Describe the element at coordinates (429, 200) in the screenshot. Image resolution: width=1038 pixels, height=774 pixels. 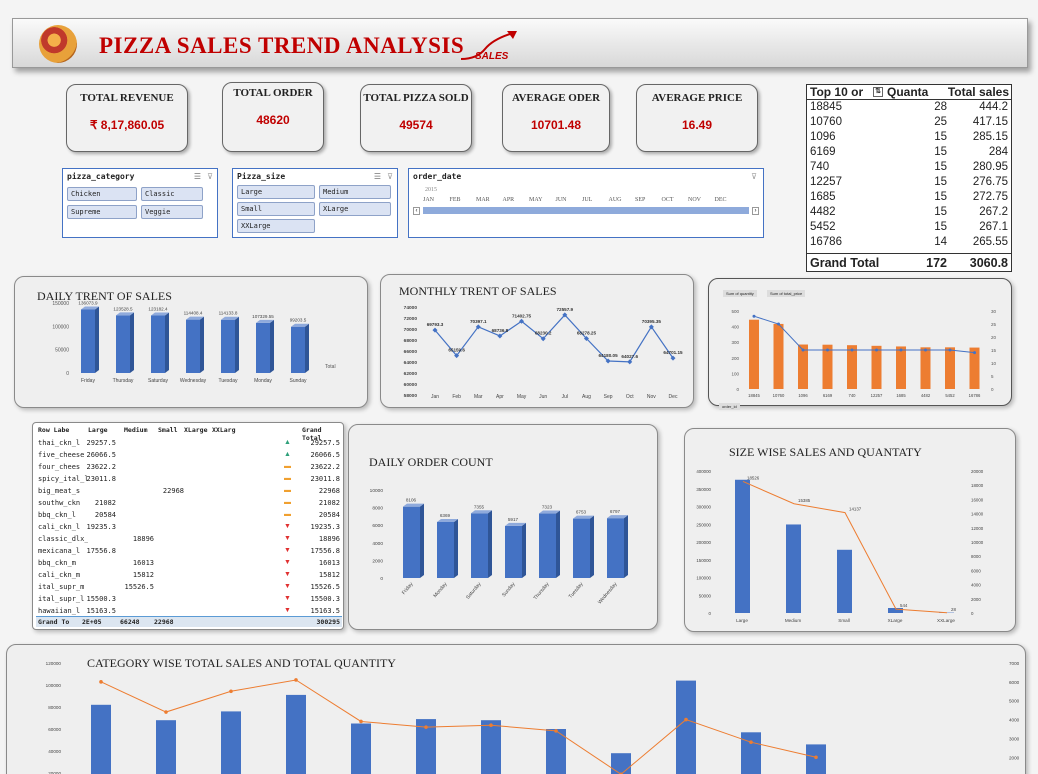
I see `timeline-month: JAN` at that location.